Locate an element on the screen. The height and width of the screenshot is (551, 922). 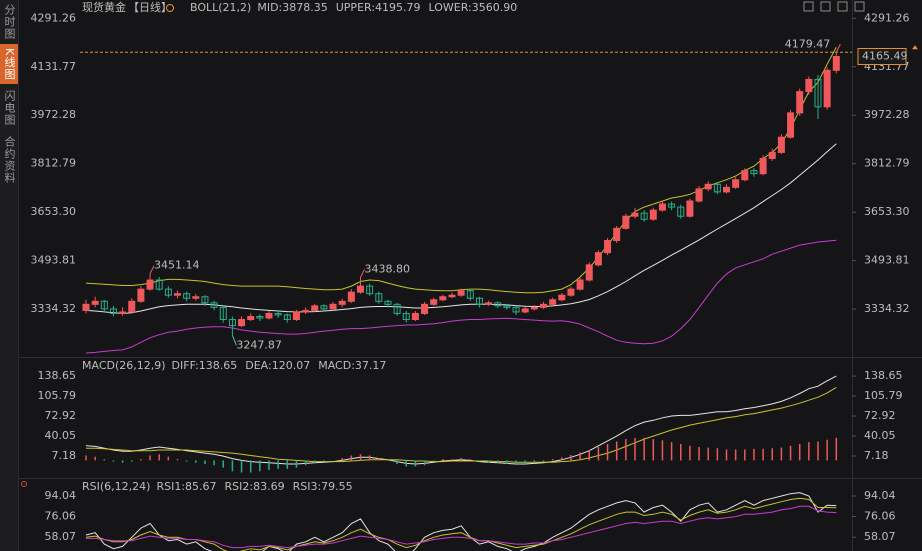
toolbar-icons is located at coordinates (834, 6).